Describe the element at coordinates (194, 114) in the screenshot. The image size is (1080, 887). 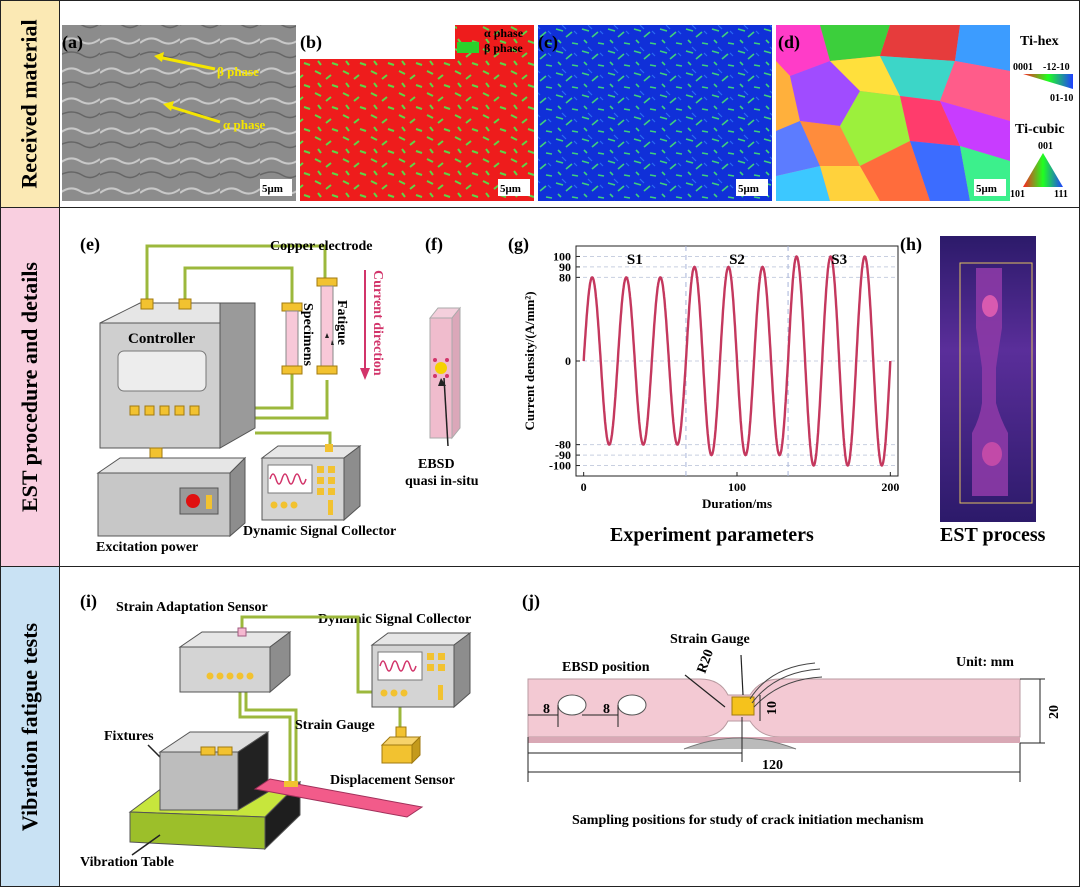
I see `alpha-arrow` at that location.